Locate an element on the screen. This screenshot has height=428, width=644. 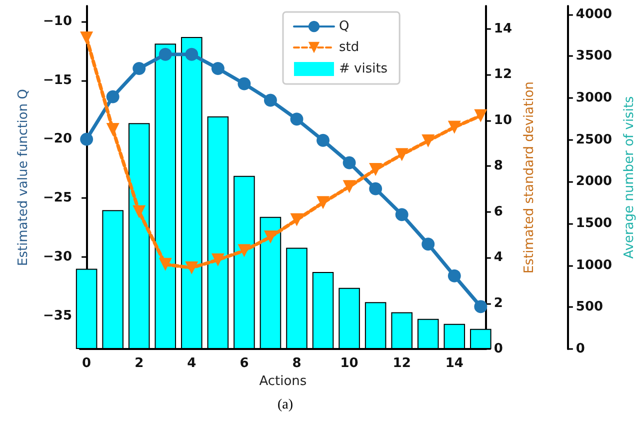
y-tick-label: −25 is located at coordinates (57, 198).